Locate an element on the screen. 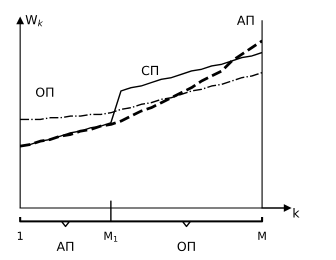 The image size is (336, 260). series-label: СП is located at coordinates (150, 71).